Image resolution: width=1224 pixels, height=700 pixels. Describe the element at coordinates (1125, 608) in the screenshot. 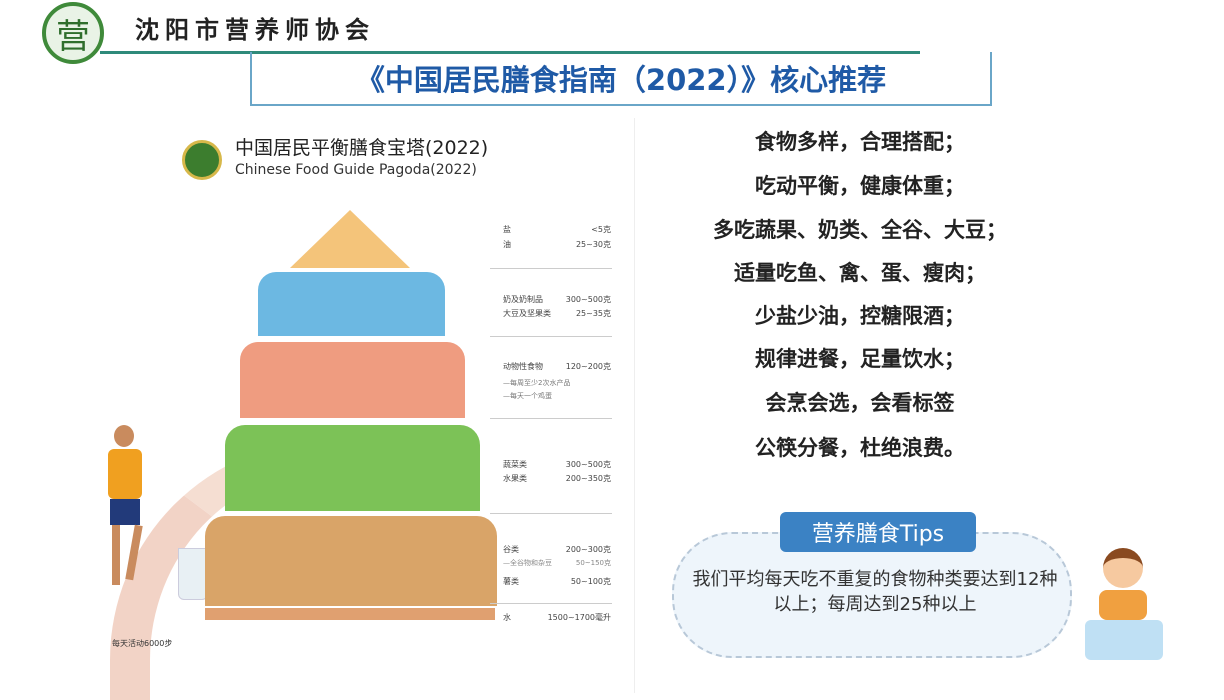

I see `child-illustration` at that location.